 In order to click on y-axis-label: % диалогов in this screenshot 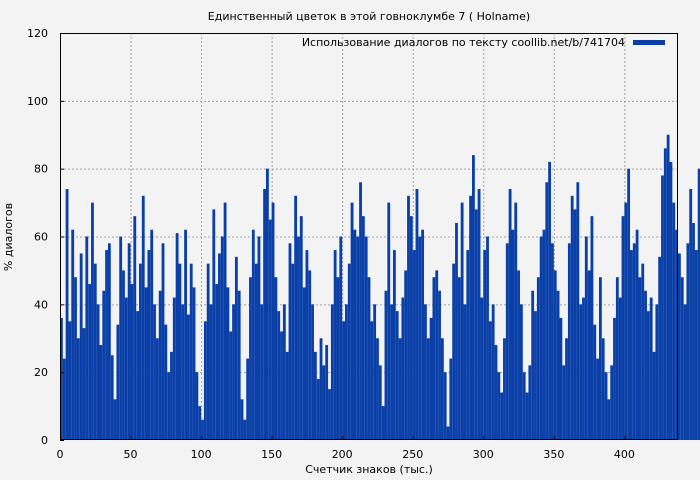, I will do `click(8, 237)`.